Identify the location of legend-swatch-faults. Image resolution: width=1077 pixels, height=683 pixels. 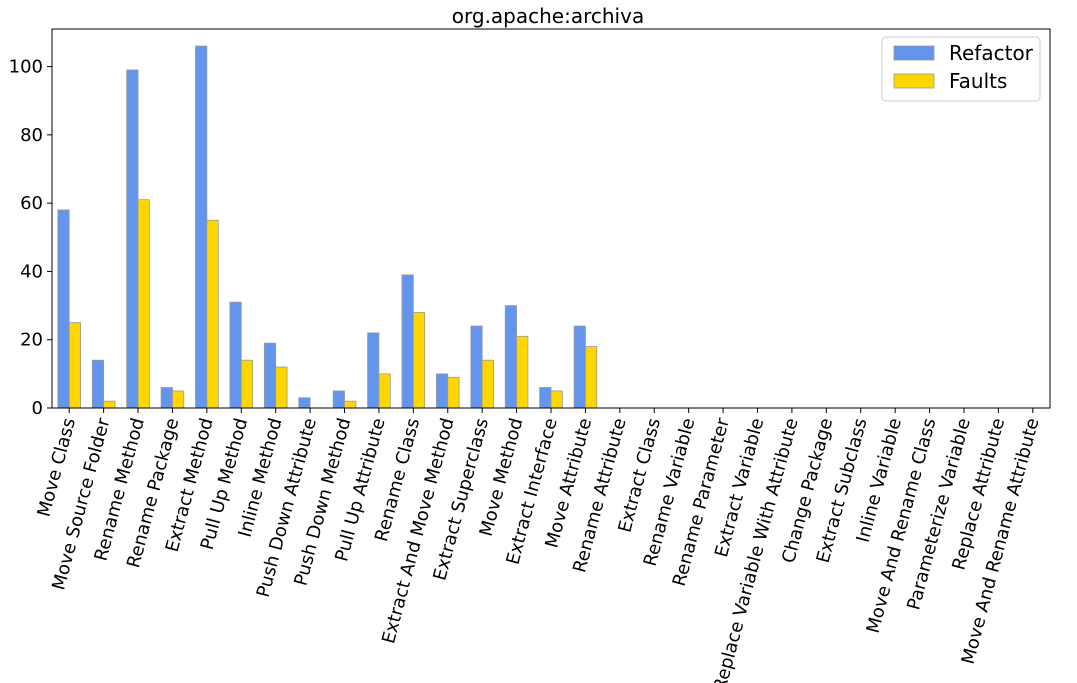
(914, 81).